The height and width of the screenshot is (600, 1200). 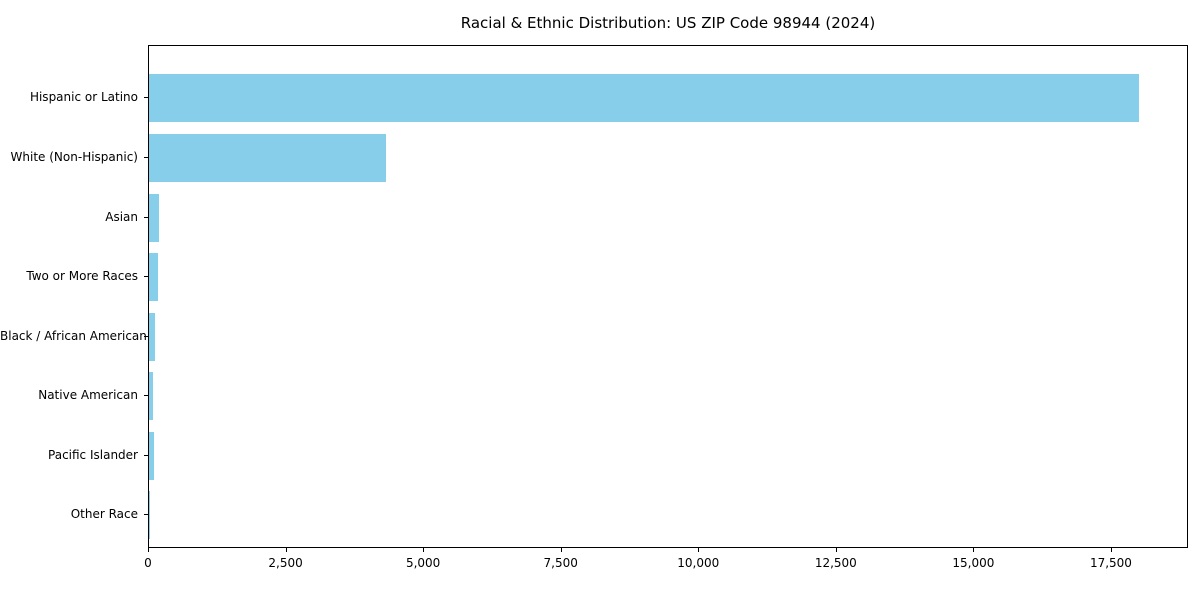 What do you see at coordinates (74, 156) in the screenshot?
I see `y-tick-label: White (Non-Hispanic)` at bounding box center [74, 156].